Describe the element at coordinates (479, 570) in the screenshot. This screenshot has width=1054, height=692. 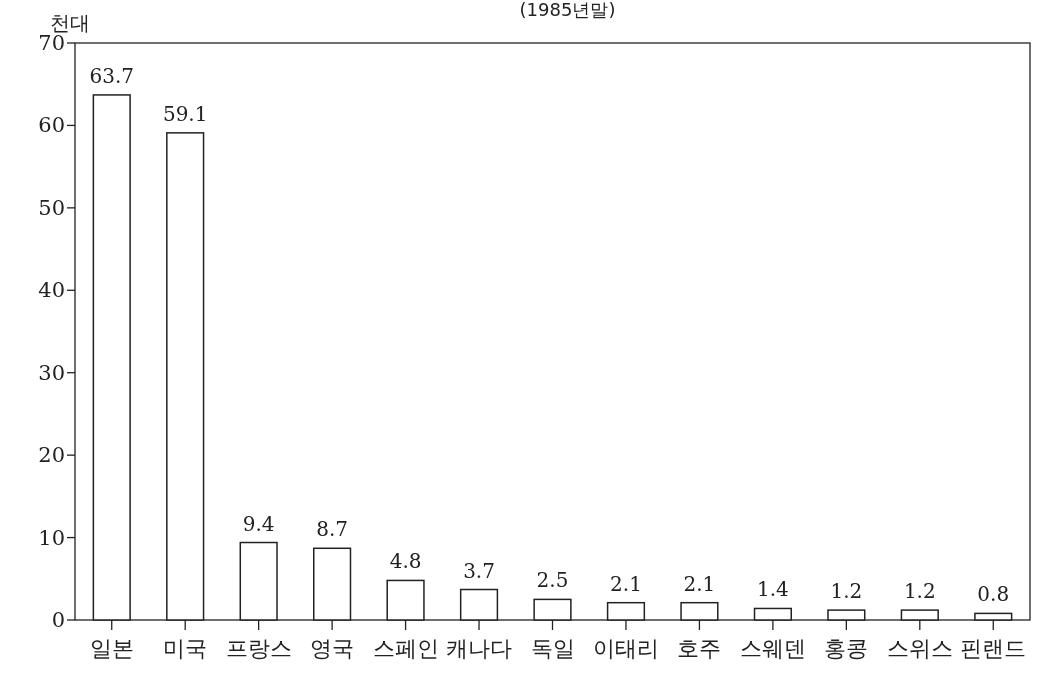
I see `data-label: 3.7` at that location.